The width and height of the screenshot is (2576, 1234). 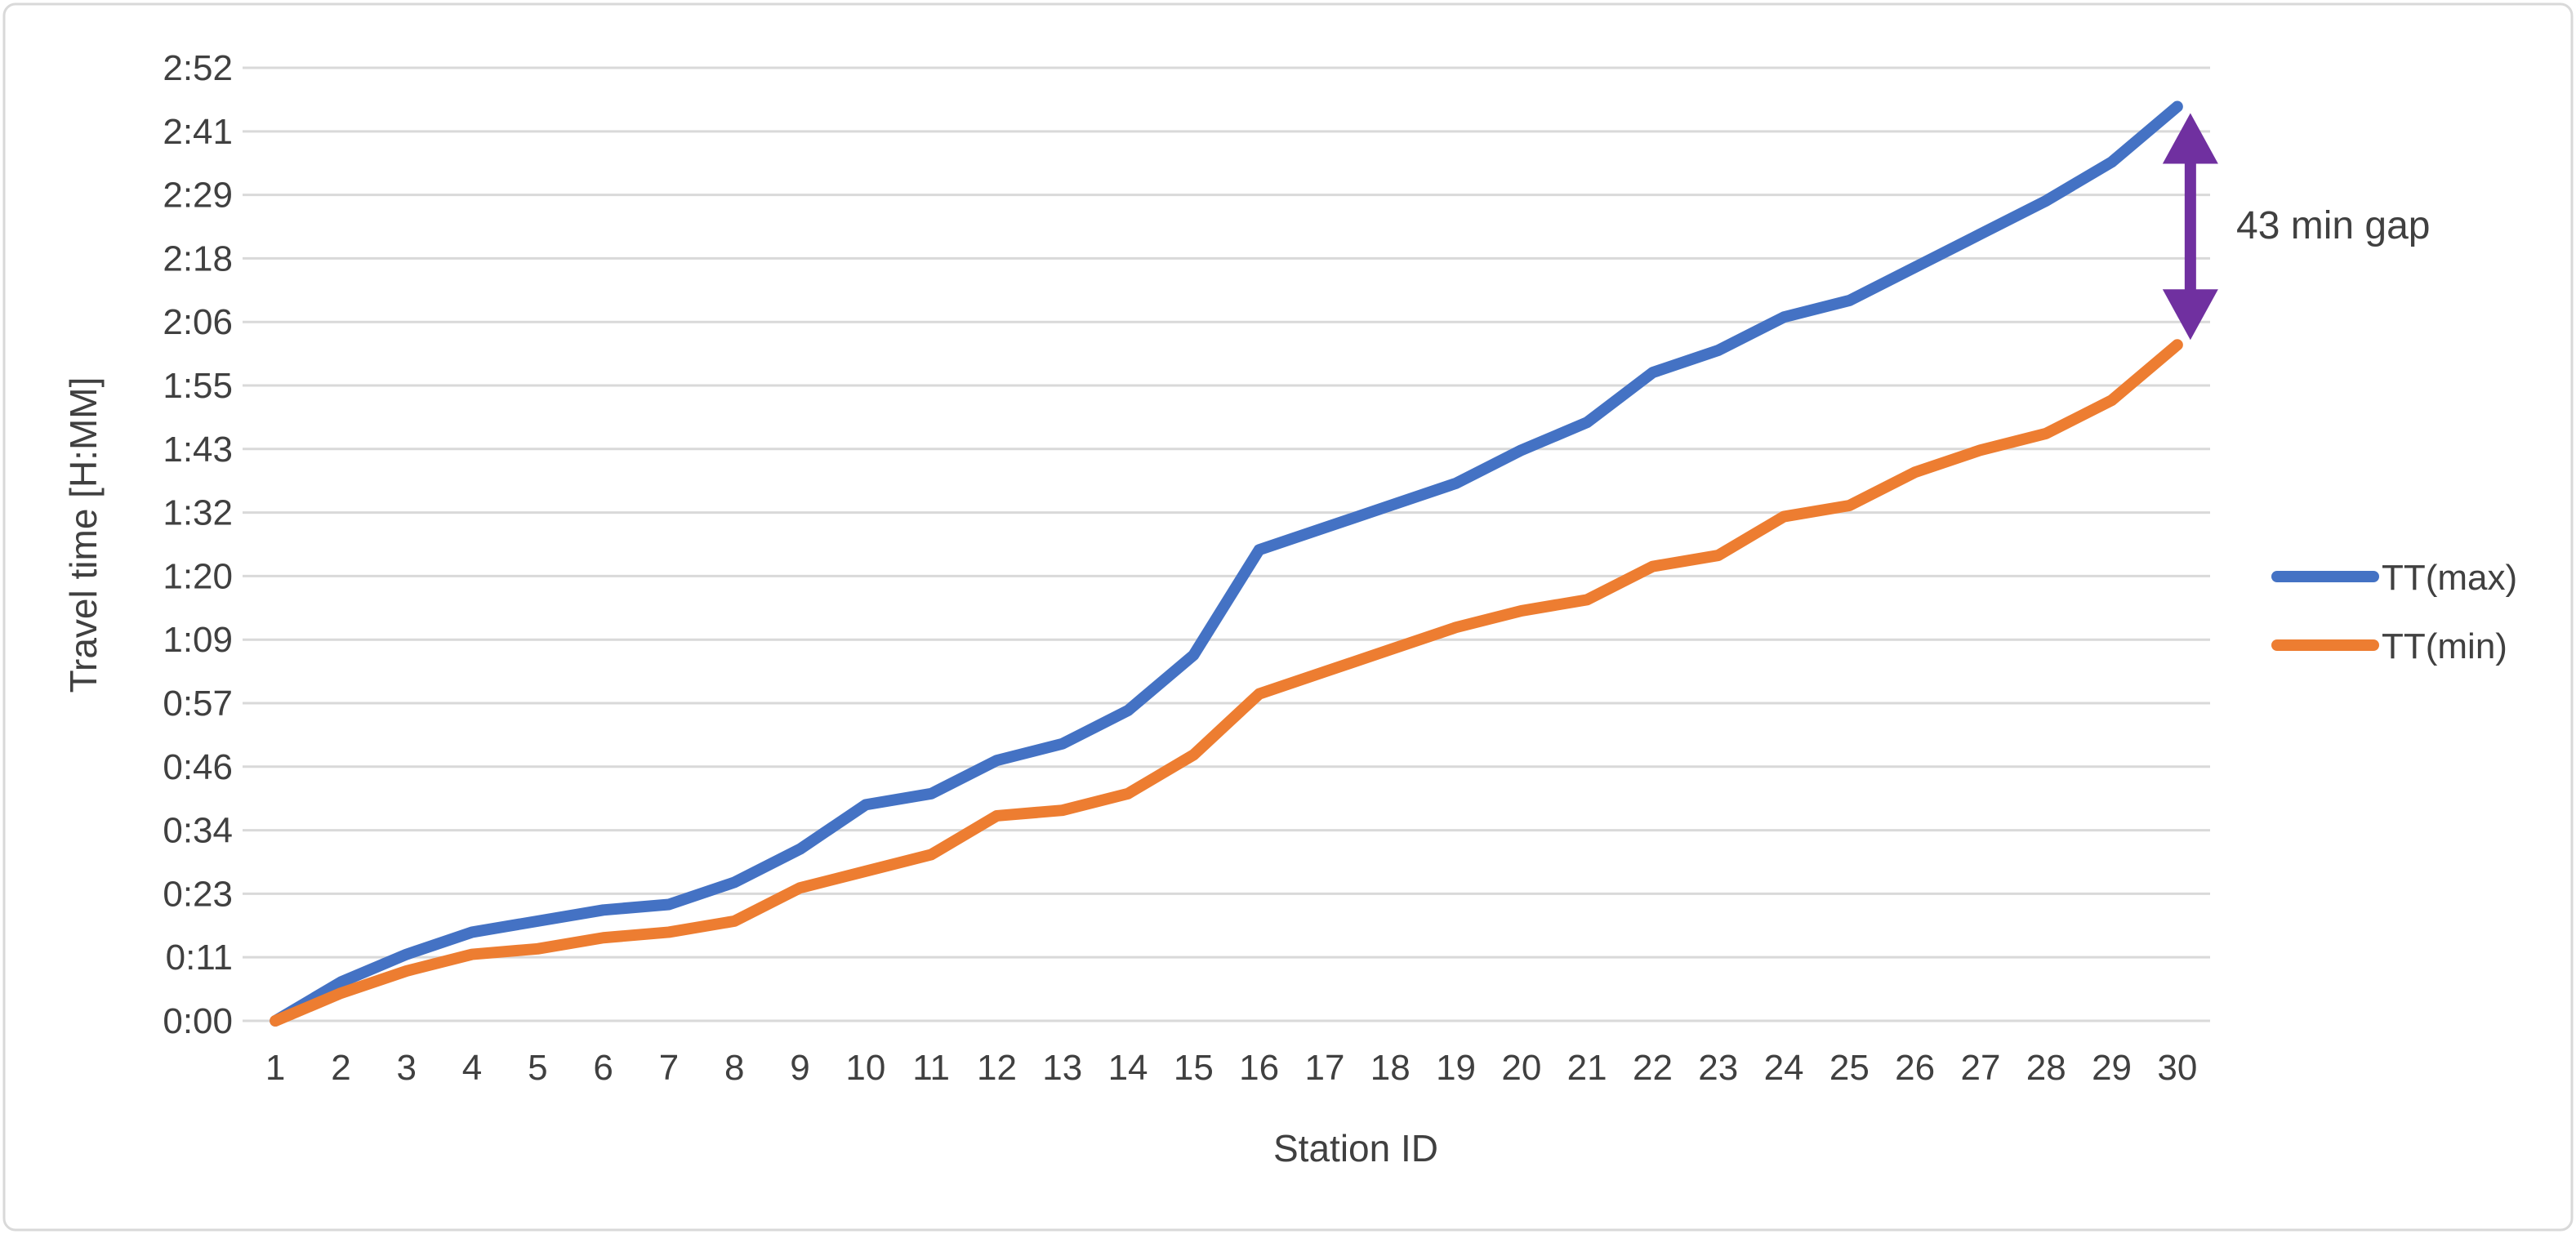 What do you see at coordinates (198, 767) in the screenshot?
I see `y-tick-label: 0:46` at bounding box center [198, 767].